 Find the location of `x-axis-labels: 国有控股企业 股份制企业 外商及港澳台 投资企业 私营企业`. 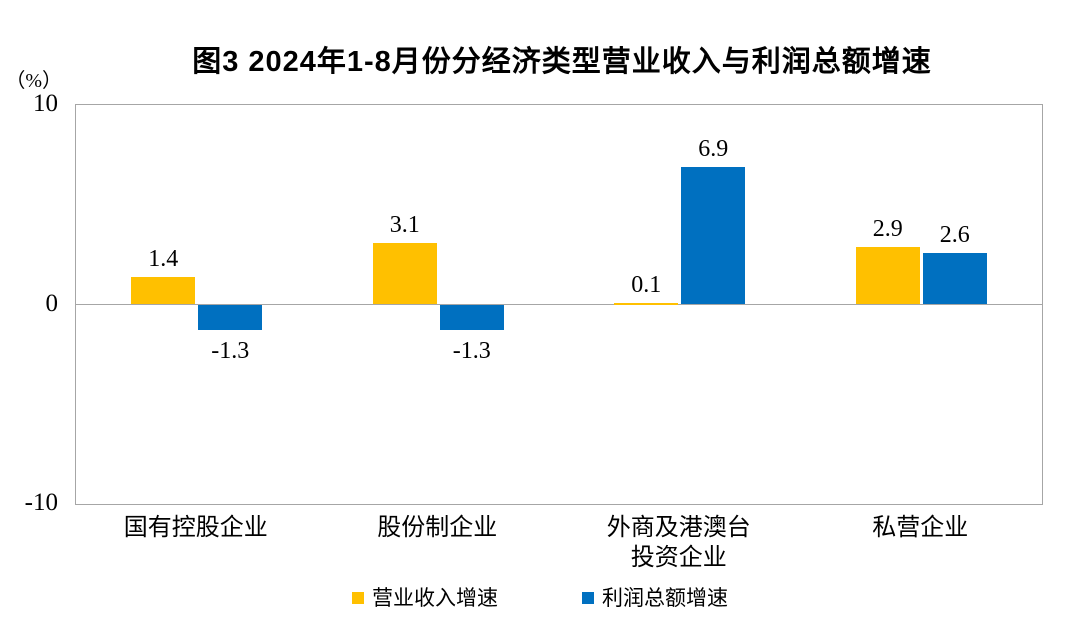

x-axis-labels: 国有控股企业 股份制企业 外商及港澳台 投资企业 私营企业 is located at coordinates (540, 548).